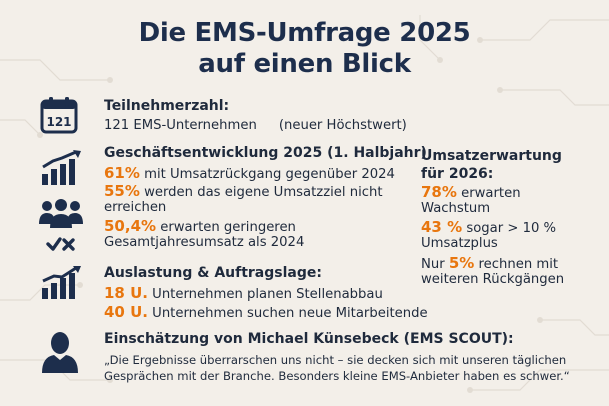 The height and width of the screenshot is (406, 609). I want to click on development-item-1: 61% mit Umsatzrückgang gegenüber 2024, so click(249, 174).